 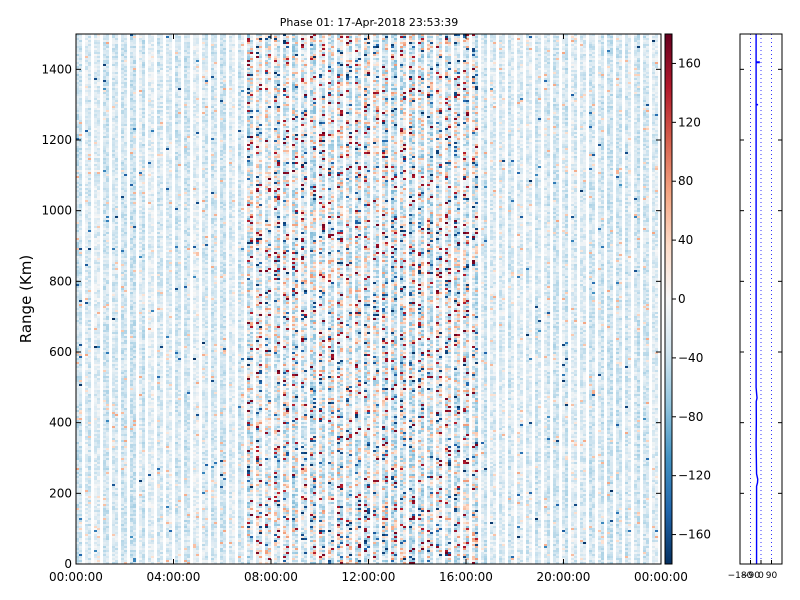 What do you see at coordinates (271, 577) in the screenshot?
I see `x-tick-label: 08:00:00` at bounding box center [271, 577].